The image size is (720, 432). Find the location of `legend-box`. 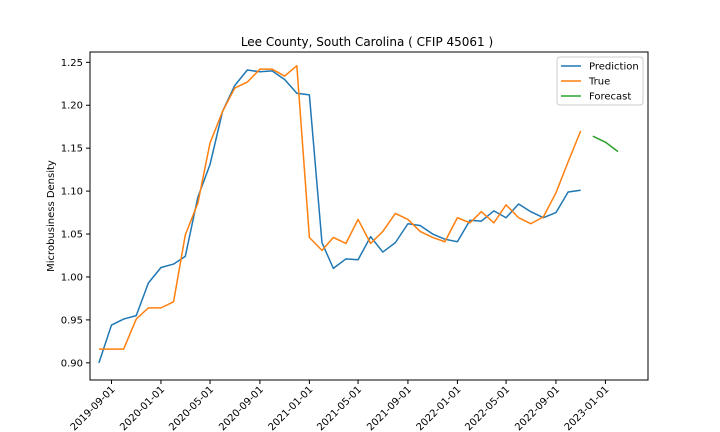

legend-box is located at coordinates (600, 81).